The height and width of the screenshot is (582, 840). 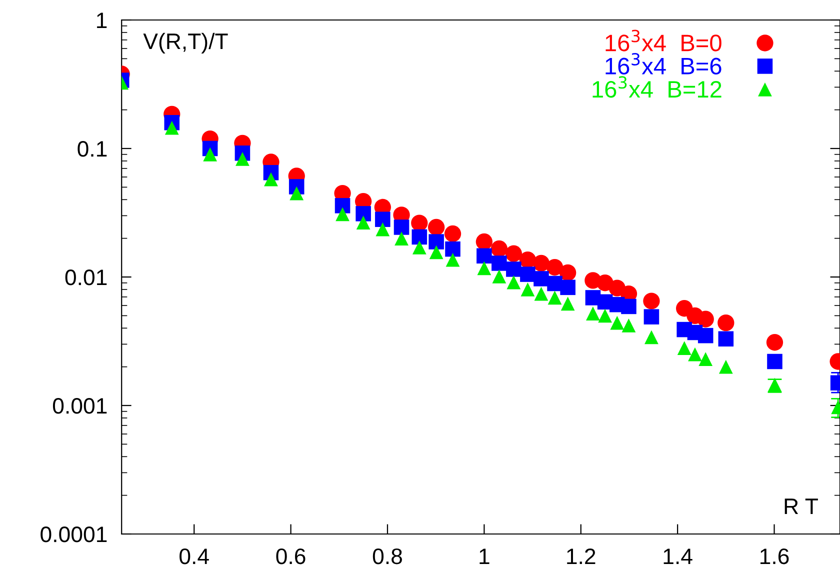 I want to click on legend-label: 16$^{3}$x4 B=0, so click(x=664, y=41).